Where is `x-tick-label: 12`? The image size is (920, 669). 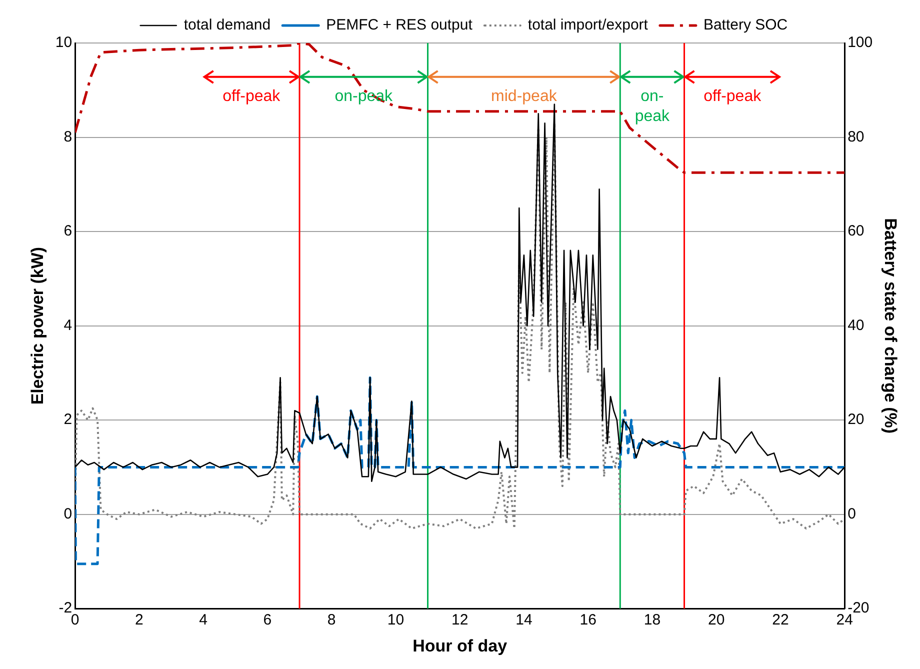 x-tick-label: 12 is located at coordinates (459, 620).